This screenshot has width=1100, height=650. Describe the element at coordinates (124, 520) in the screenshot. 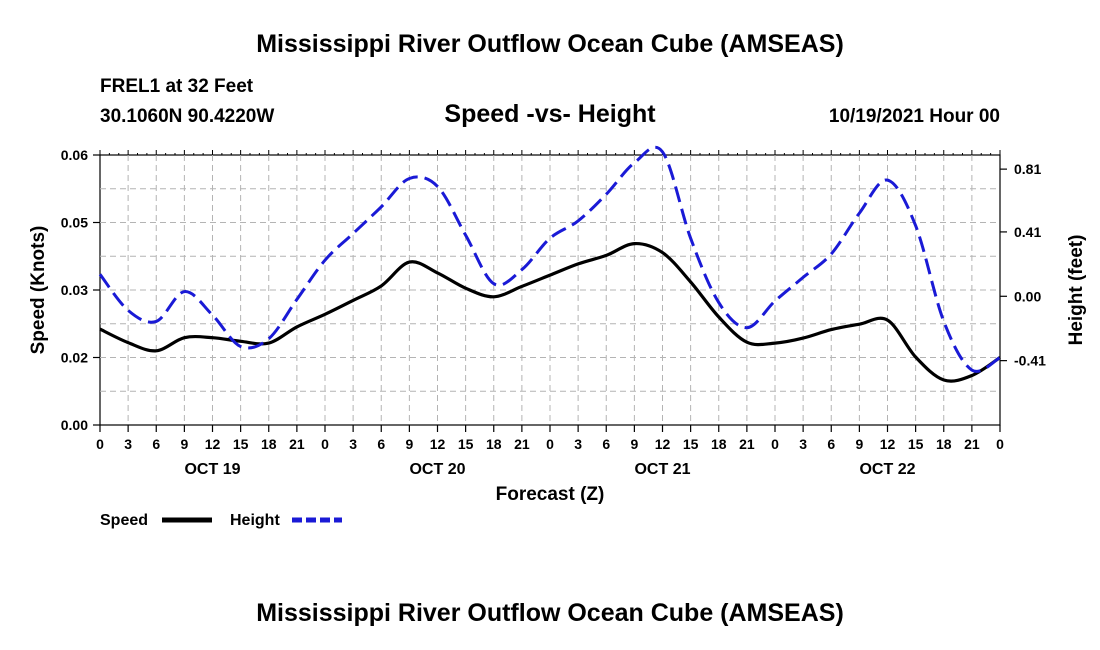

I see `legend-speed-label: Speed` at that location.